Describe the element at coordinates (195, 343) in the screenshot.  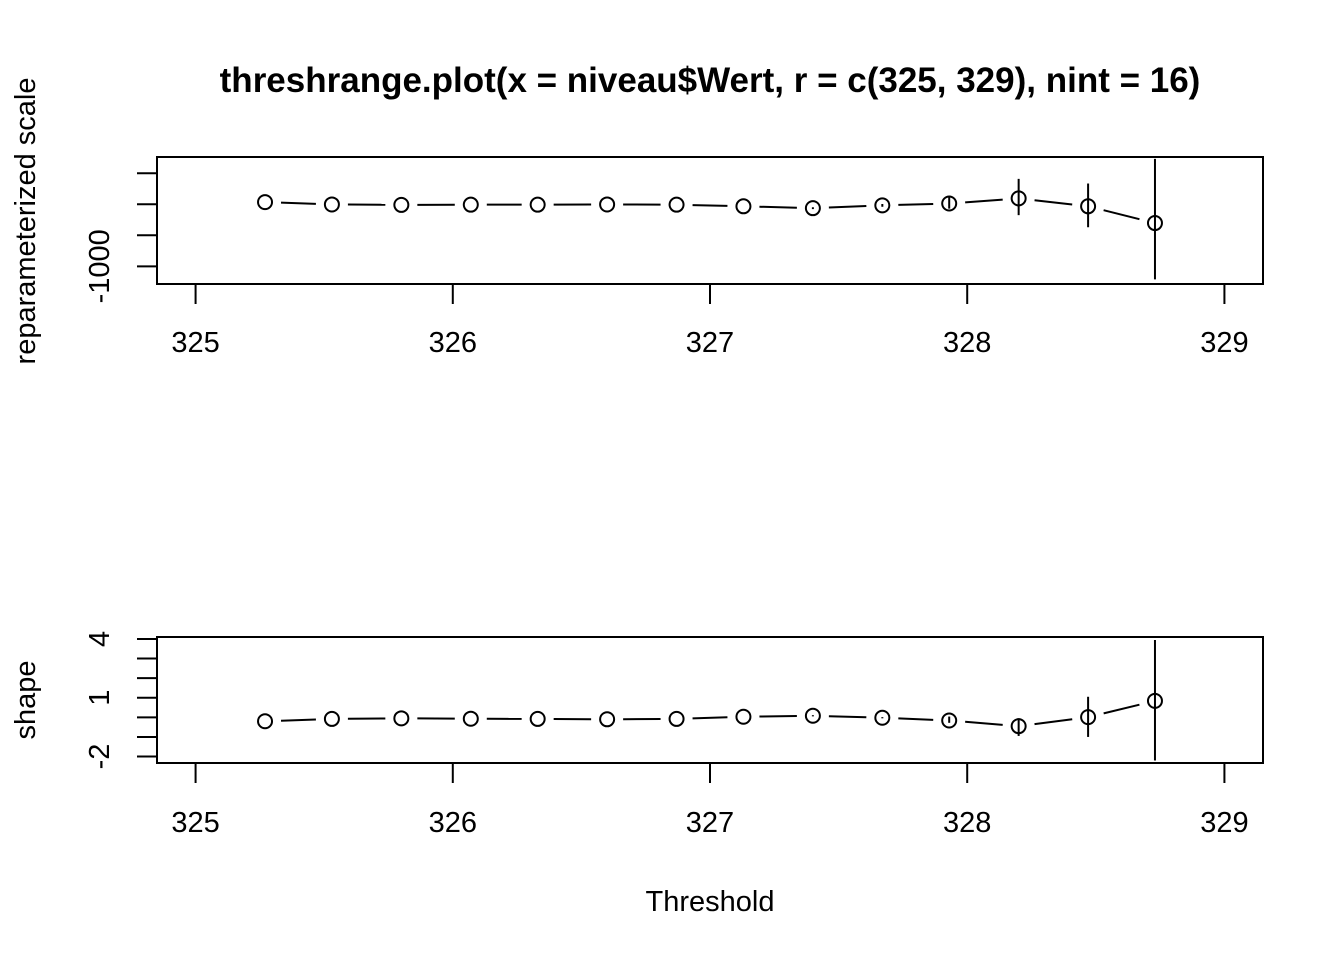
I see `scale-x-tick-label: 325` at that location.